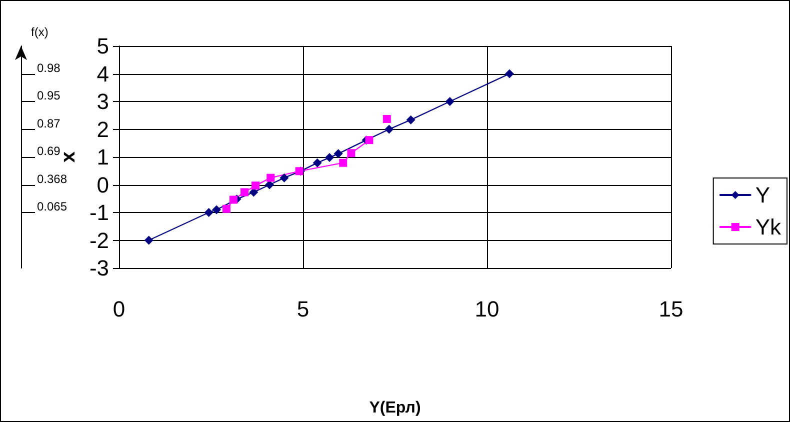  What do you see at coordinates (102, 101) in the screenshot?
I see `y-tick-label: 3` at bounding box center [102, 101].